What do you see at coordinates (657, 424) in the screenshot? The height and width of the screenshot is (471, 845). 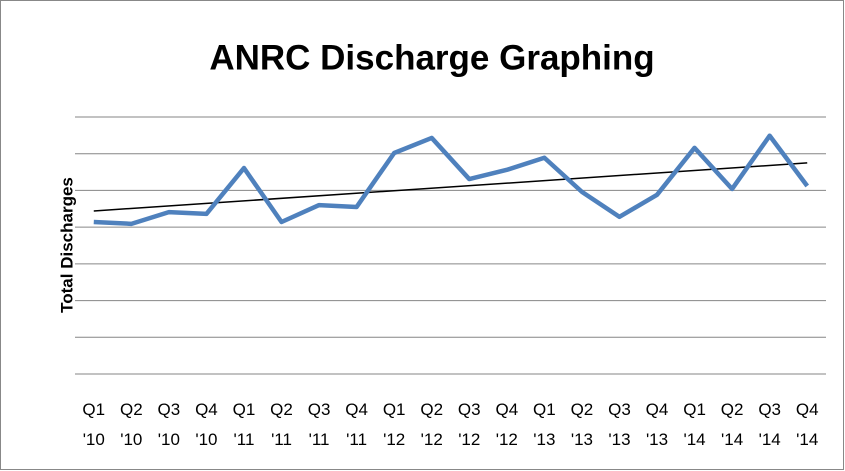 I see `x-tick-label: Q4 '13` at bounding box center [657, 424].